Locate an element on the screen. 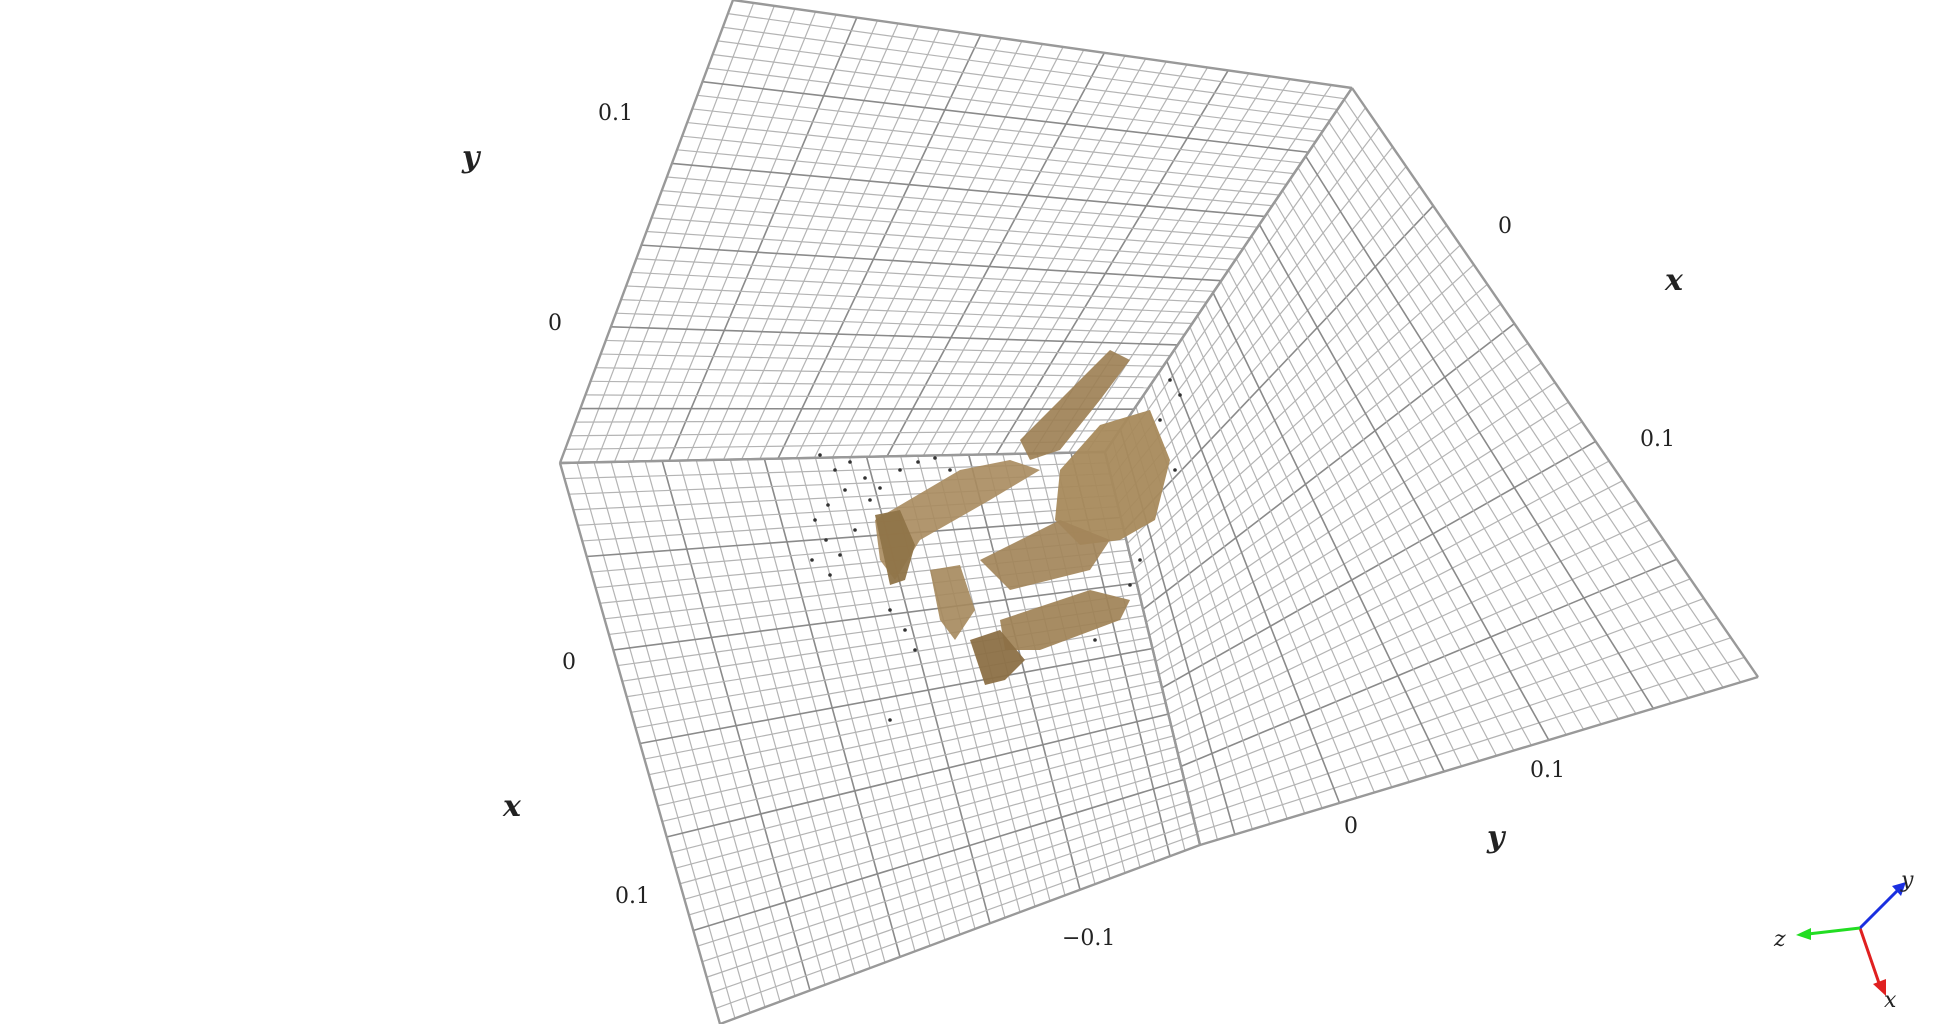 This screenshot has height=1024, width=1948. floor-y-tick-neg0.1: −0.1 is located at coordinates (1088, 938).